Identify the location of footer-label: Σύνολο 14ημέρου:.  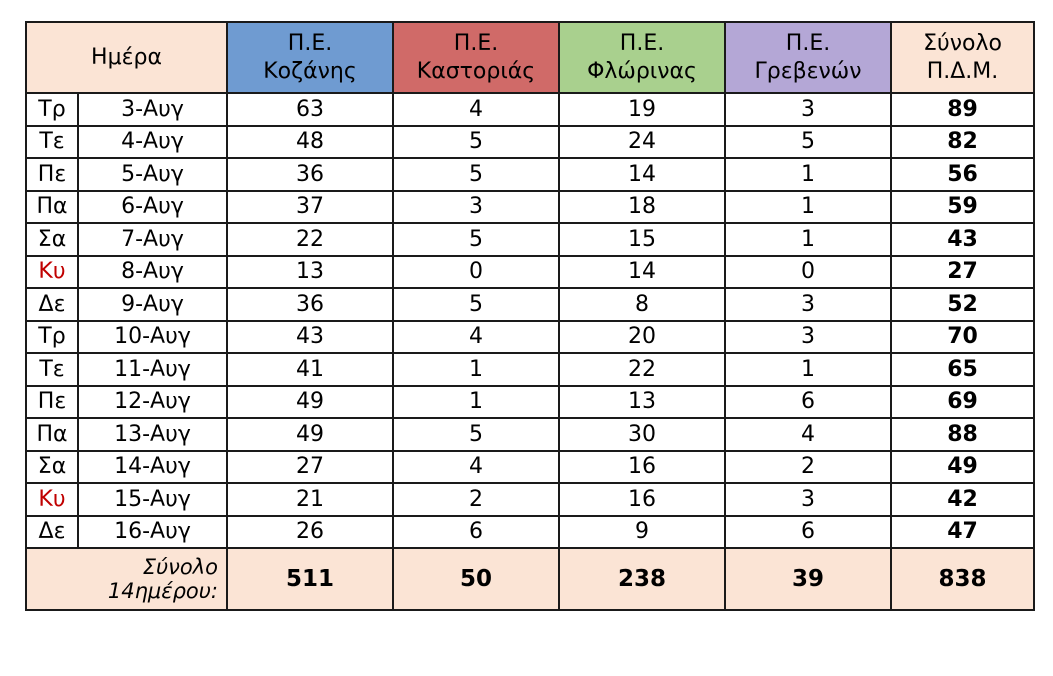
(126, 579).